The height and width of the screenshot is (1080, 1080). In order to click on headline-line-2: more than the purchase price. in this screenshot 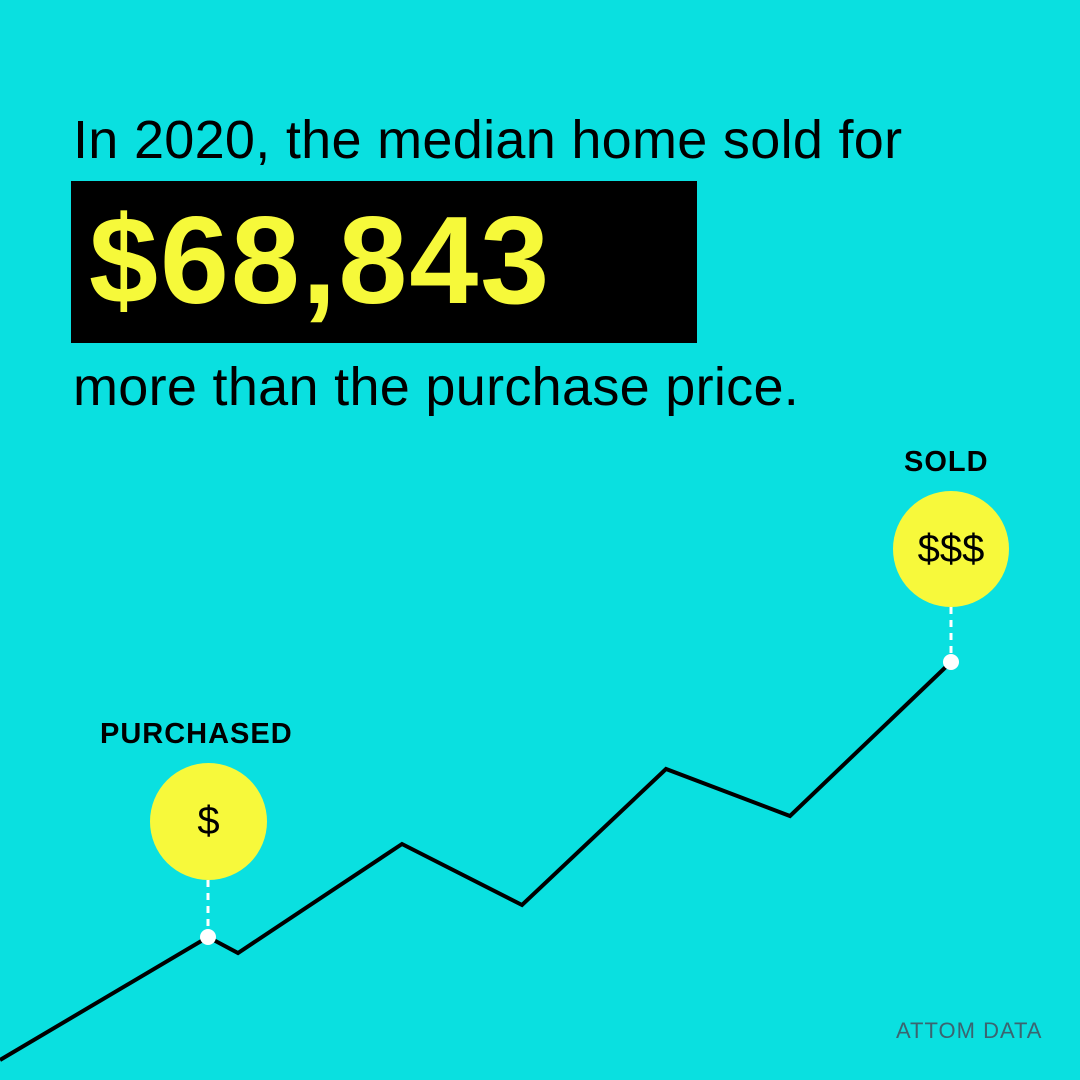, I will do `click(436, 387)`.